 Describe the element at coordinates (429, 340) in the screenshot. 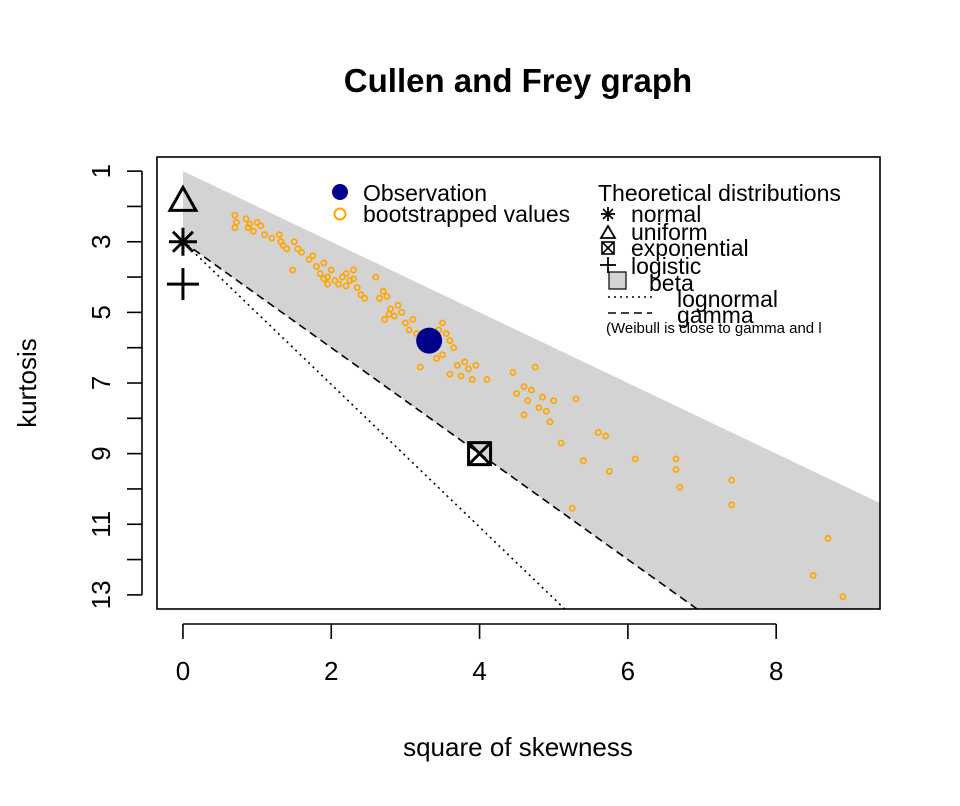

I see `observation-point` at that location.